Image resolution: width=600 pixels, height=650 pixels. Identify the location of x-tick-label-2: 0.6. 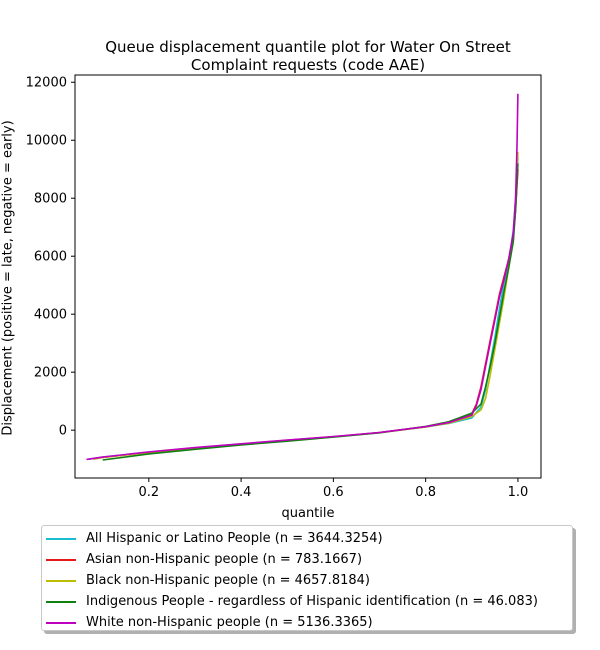
(333, 492).